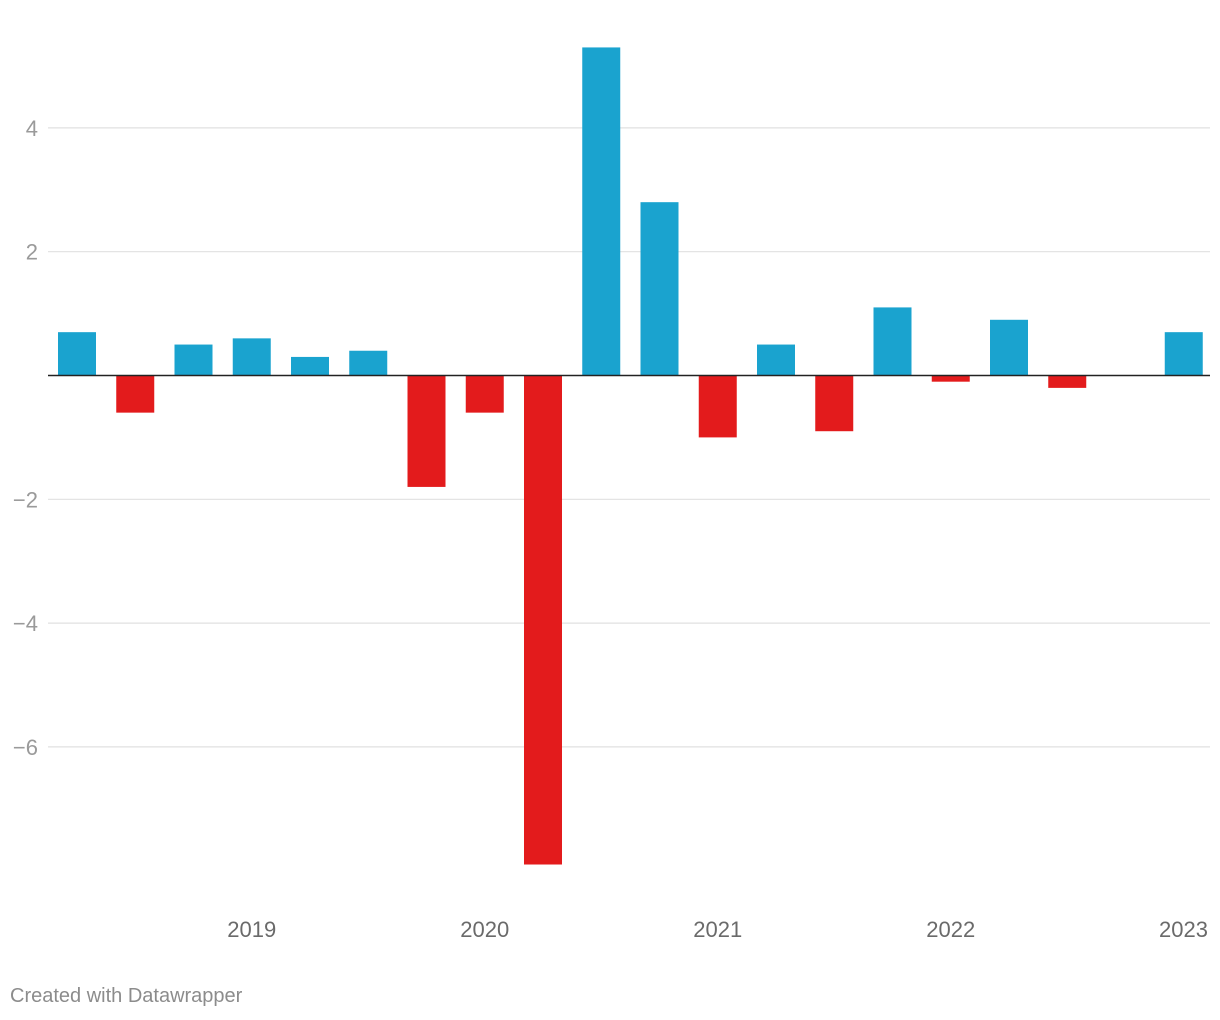  I want to click on bar-q2-2021, so click(776, 360).